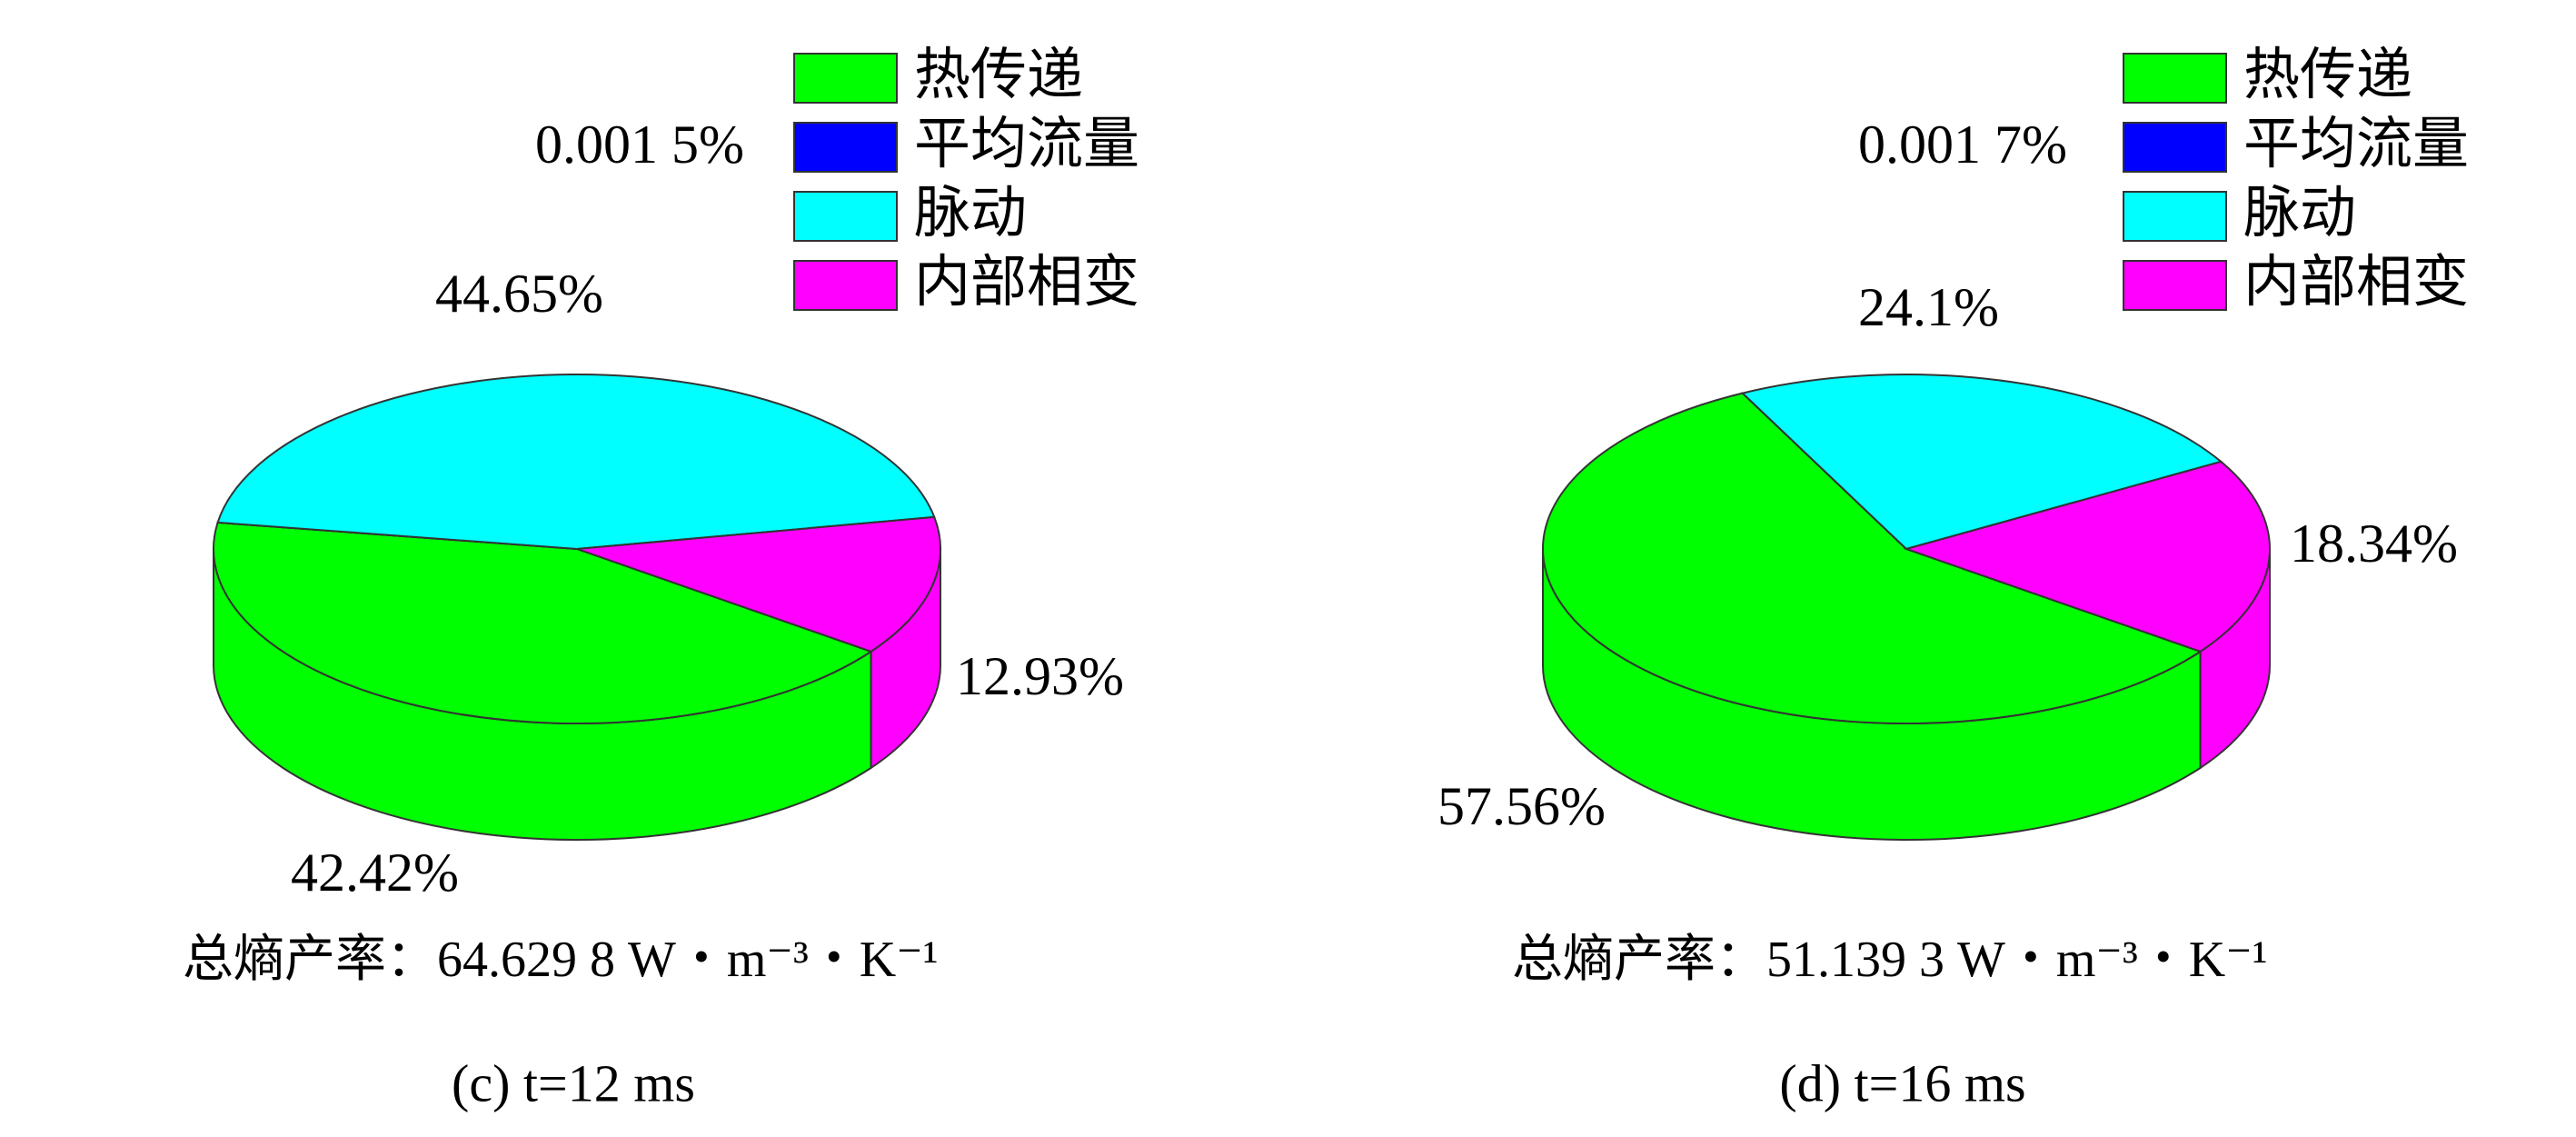  What do you see at coordinates (1040, 676) in the screenshot?
I see `value-label: 12.93%` at bounding box center [1040, 676].